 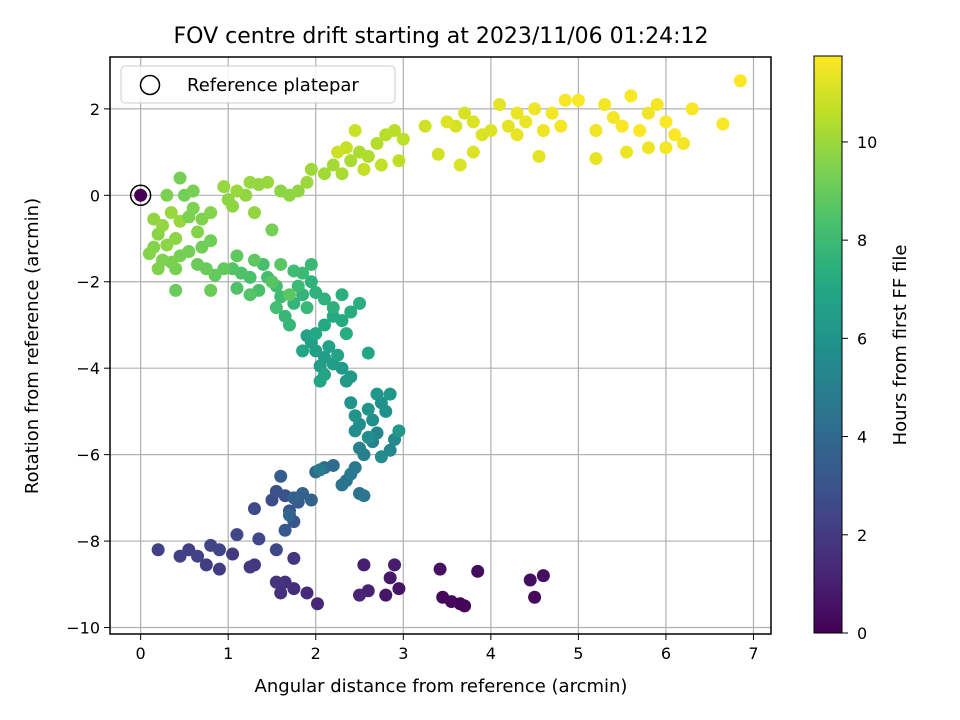 What do you see at coordinates (95, 109) in the screenshot?
I see `y-tick-label: 2` at bounding box center [95, 109].